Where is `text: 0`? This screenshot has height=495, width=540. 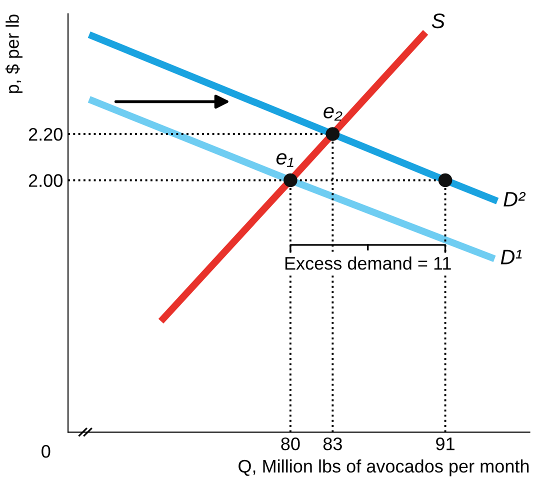 text: 0 is located at coordinates (46, 451).